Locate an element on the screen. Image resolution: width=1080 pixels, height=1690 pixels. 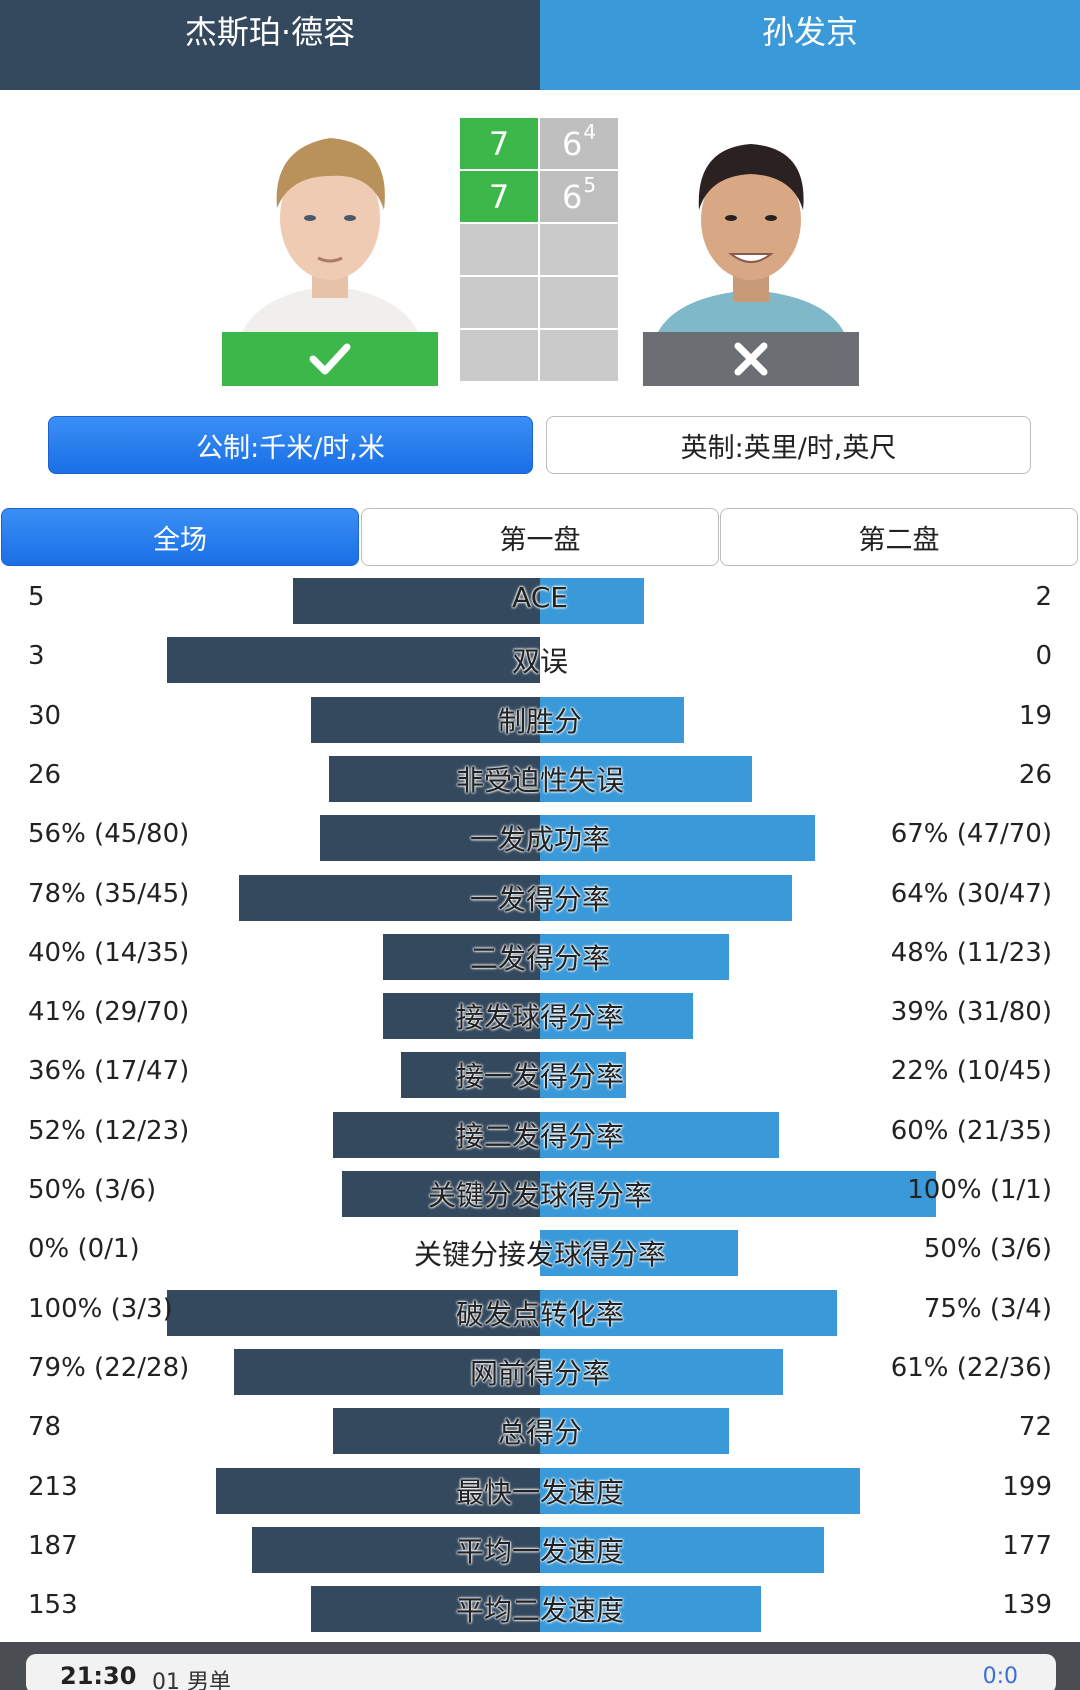
stat-row: 100% (3/3) 75% (3/4) 破发点转化率 is located at coordinates (540, 1317).